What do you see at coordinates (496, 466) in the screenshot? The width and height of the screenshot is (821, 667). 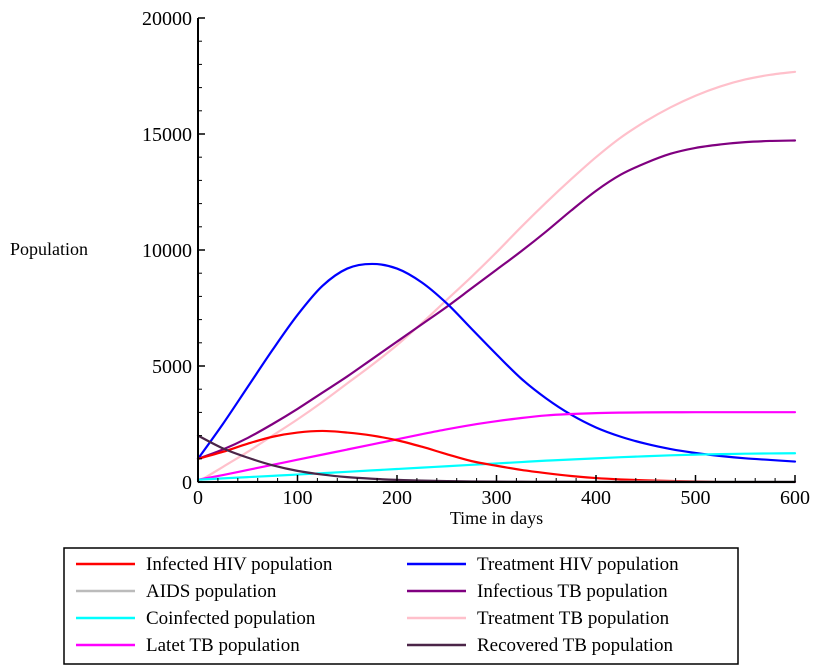 I see `series-line-coinfected-population` at bounding box center [496, 466].